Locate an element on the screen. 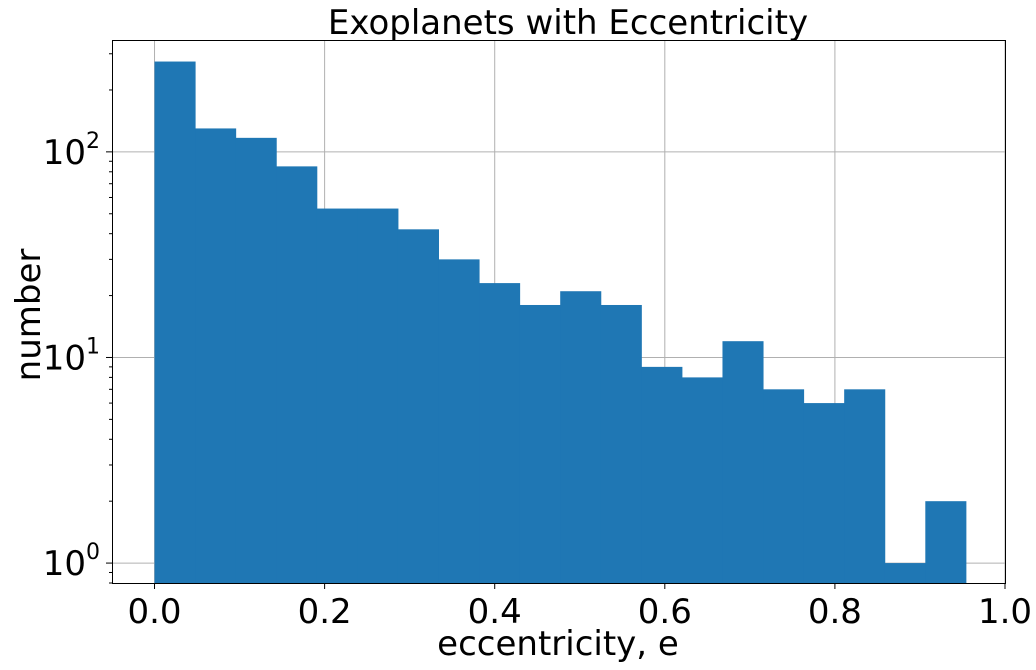 The height and width of the screenshot is (670, 1036). y-tick-label: 10⁰ is located at coordinates (71, 562).